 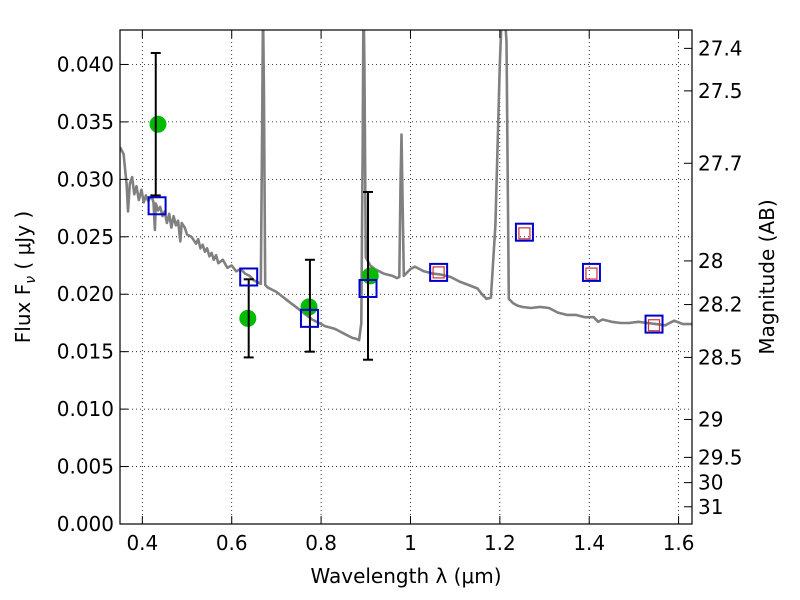 I want to click on right-tick-label: 27.5, so click(x=720, y=91).